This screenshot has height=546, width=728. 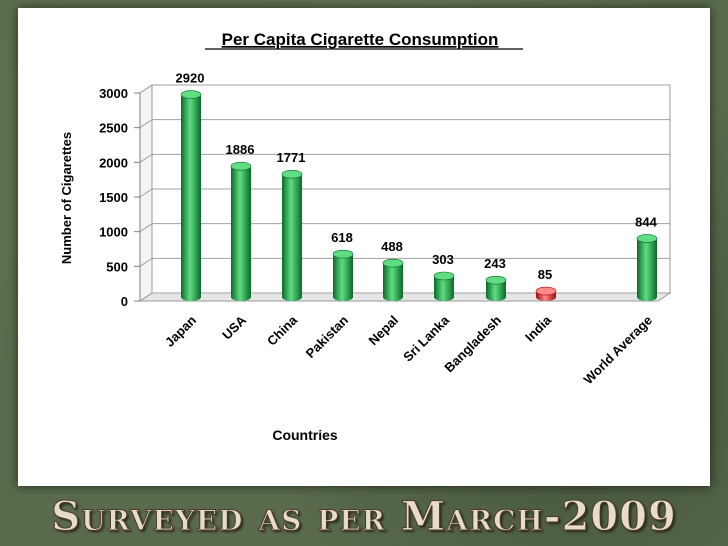 I want to click on plot-floor, so click(x=405, y=297).